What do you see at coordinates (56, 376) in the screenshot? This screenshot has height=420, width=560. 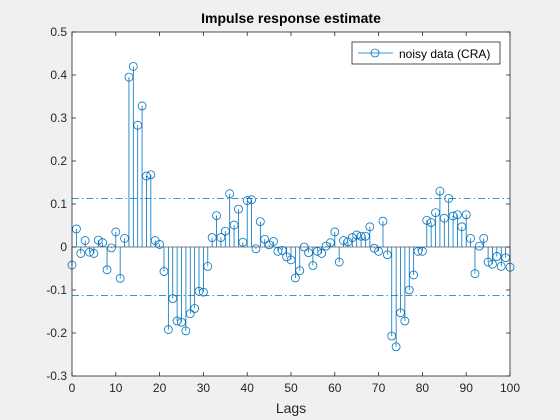 I see `y-tick-label: -0.3` at bounding box center [56, 376].